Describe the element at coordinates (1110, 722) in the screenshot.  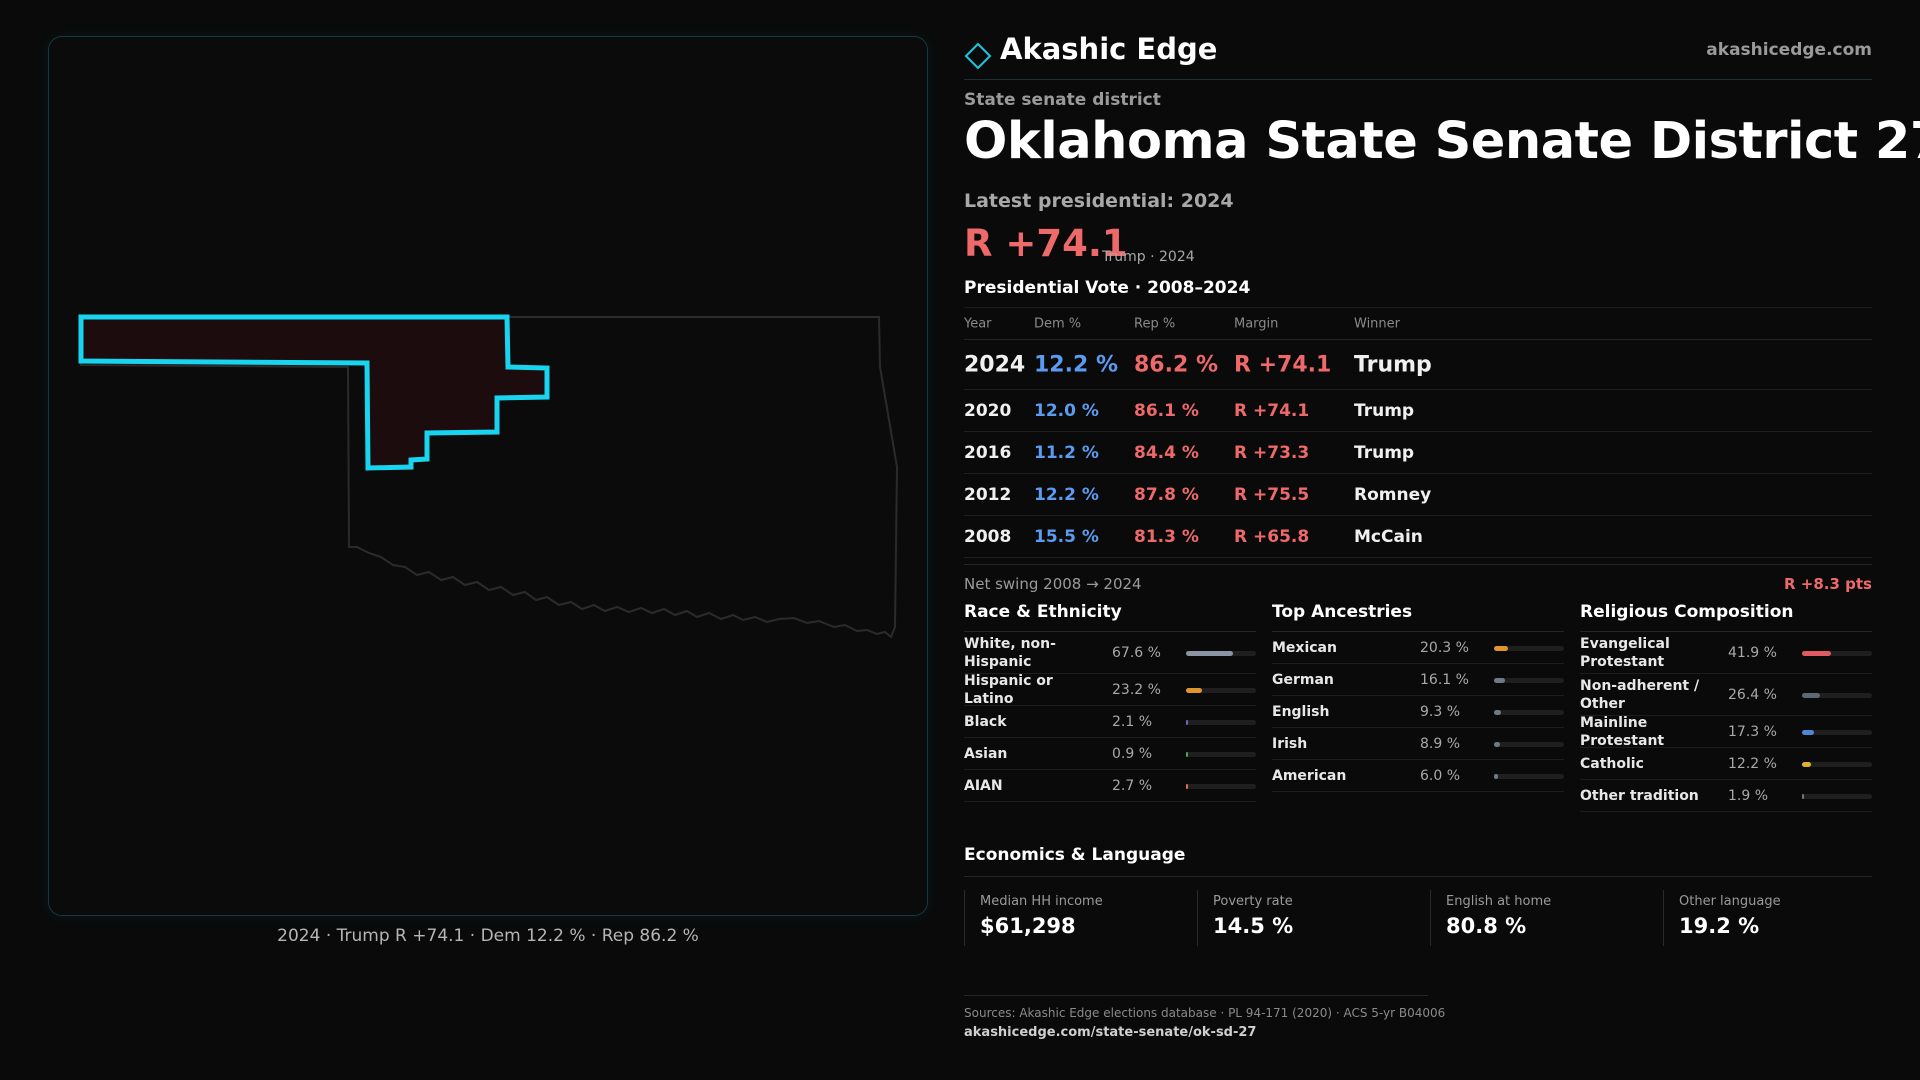
I see `race-row: Black 2.1 %` at that location.